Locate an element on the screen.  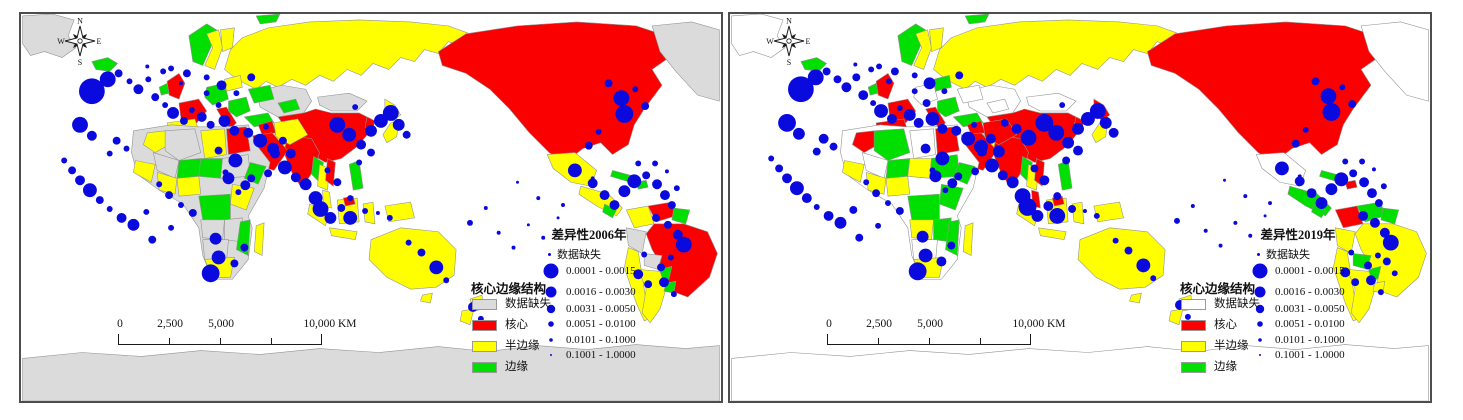
compass-s-label: S is located at coordinates (789, 62).